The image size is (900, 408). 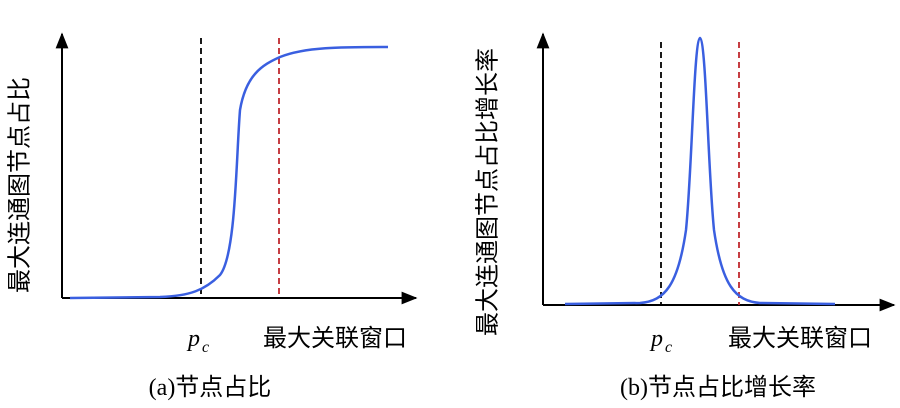 I want to click on caption: (a)节点占比, so click(x=210, y=387).